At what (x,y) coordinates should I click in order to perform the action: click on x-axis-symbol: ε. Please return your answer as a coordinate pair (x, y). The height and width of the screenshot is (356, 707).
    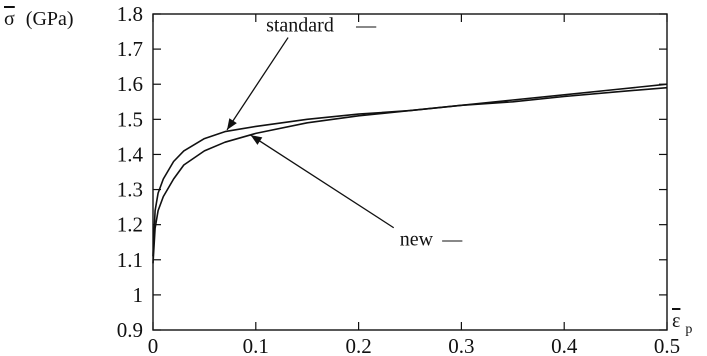
    Looking at the image, I should click on (676, 321).